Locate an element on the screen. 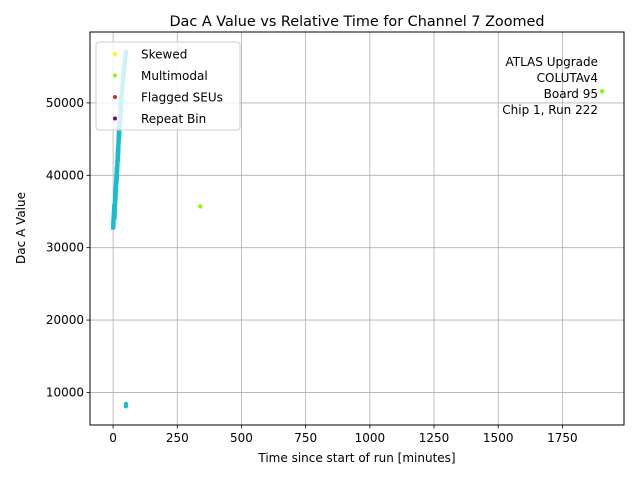  annotation-line: ATLAS Upgrade is located at coordinates (551, 62).